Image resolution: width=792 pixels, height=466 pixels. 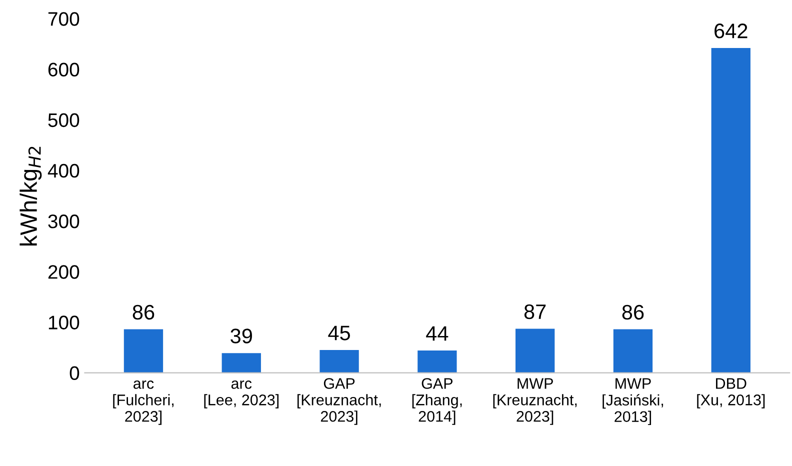 What do you see at coordinates (731, 31) in the screenshot?
I see `data-label: 642` at bounding box center [731, 31].